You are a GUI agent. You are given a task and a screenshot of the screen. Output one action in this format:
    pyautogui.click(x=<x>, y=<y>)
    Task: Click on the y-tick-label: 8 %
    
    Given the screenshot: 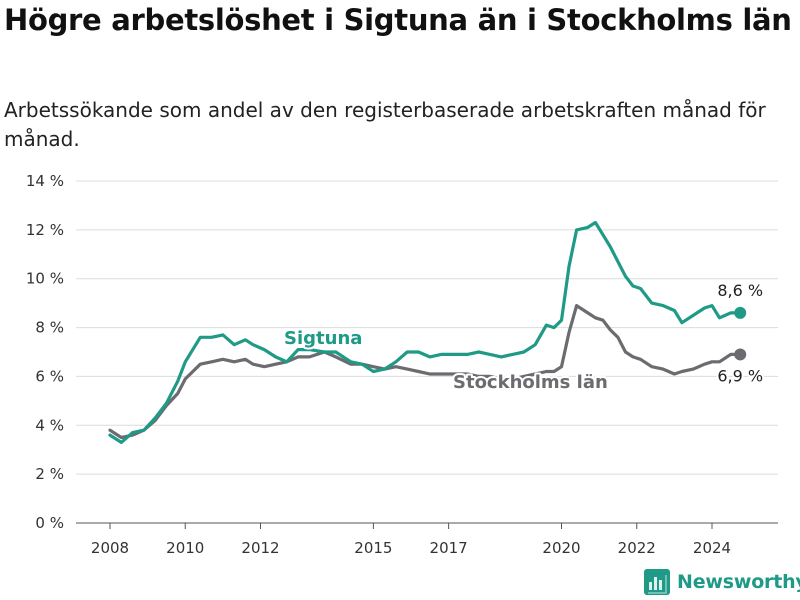 What is the action you would take?
    pyautogui.click(x=49, y=328)
    